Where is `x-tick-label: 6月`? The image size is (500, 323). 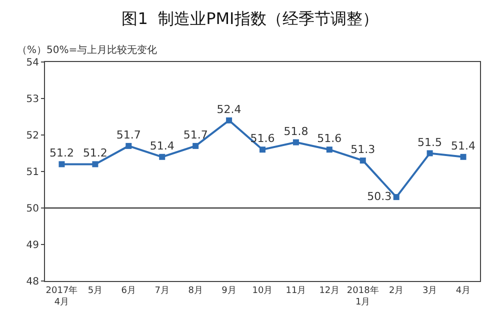 x-tick-label: 6月 is located at coordinates (128, 291).